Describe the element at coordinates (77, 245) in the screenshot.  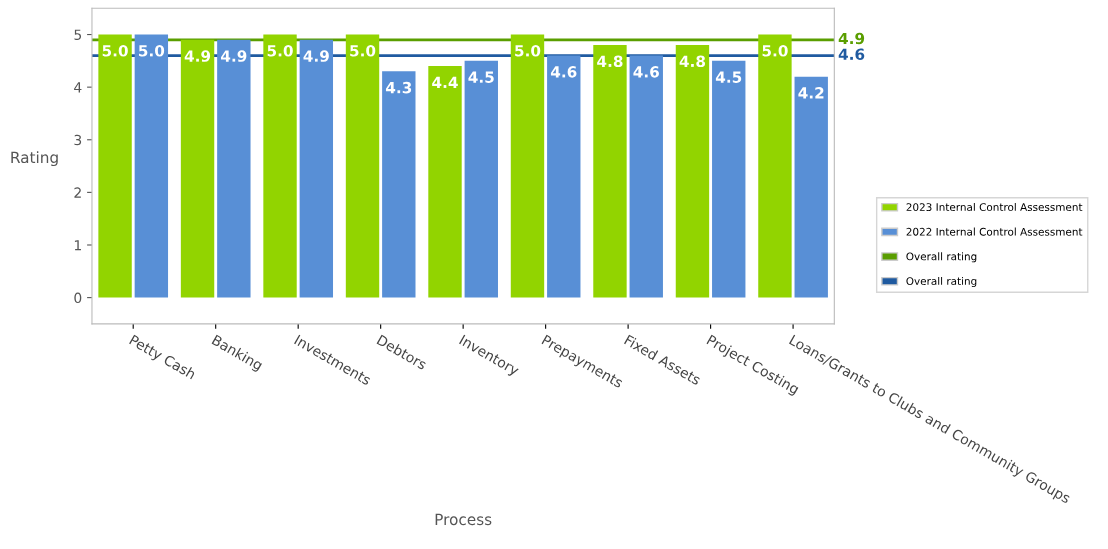
I see `y-tick-label: 1` at that location.